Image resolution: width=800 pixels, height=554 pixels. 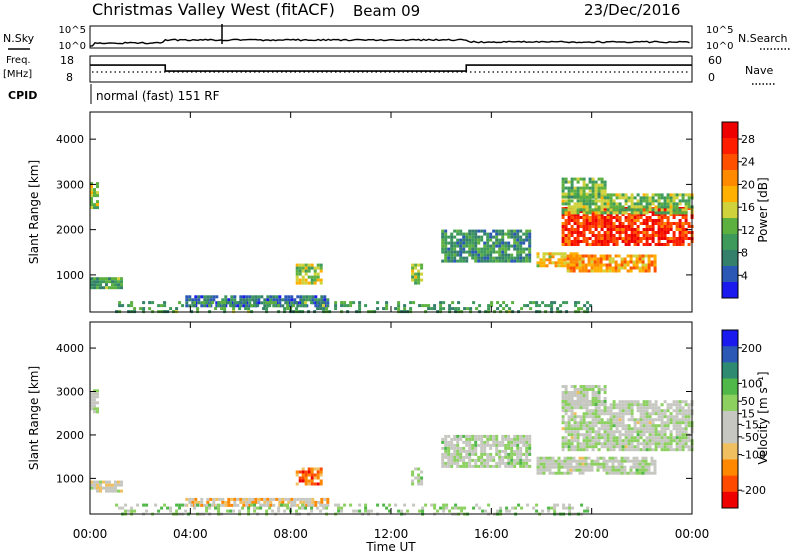 What do you see at coordinates (730, 370) in the screenshot?
I see `velocity-colorbar-swatch` at bounding box center [730, 370].